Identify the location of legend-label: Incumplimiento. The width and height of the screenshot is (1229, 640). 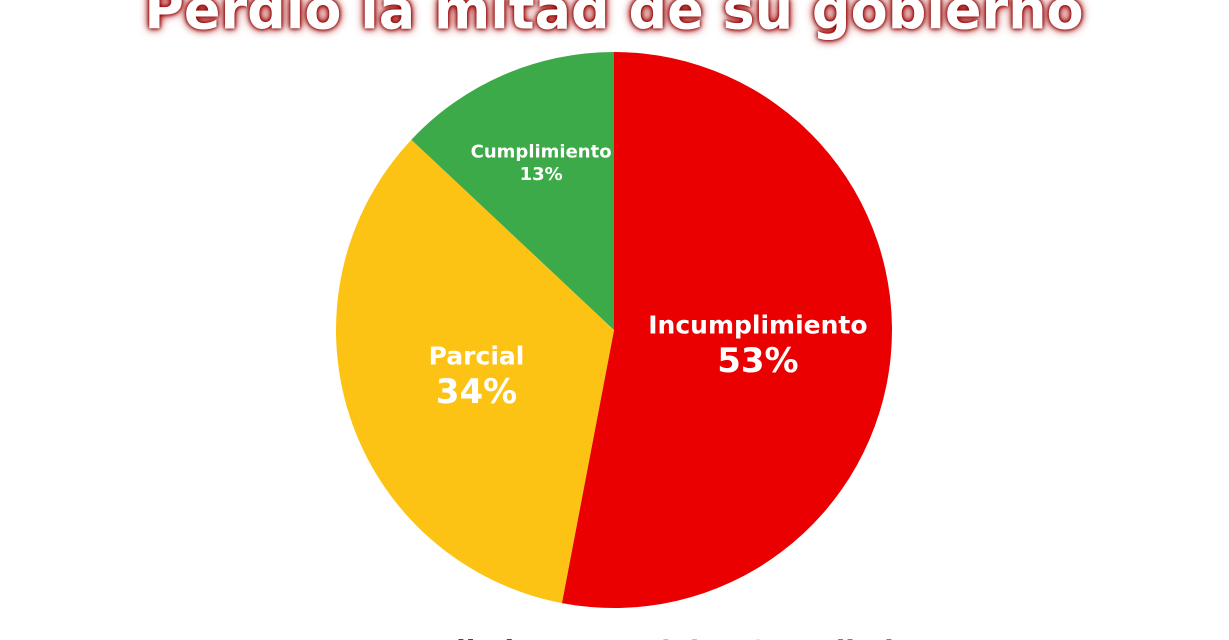
(463, 637).